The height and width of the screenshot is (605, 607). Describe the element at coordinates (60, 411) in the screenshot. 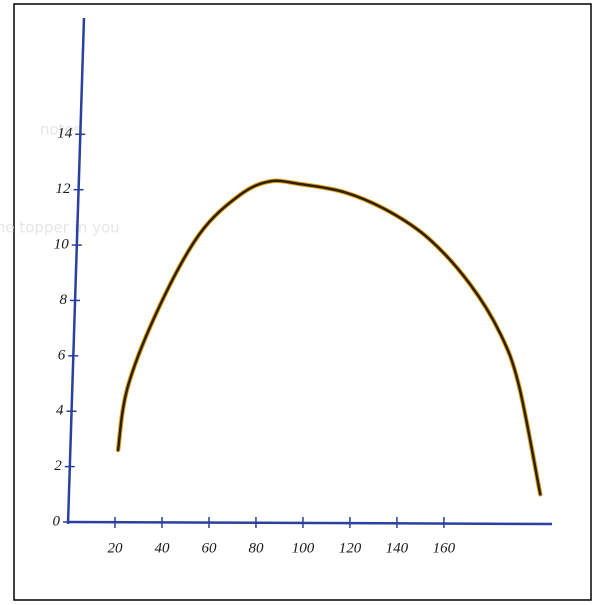

I see `y-tick-label: 4` at that location.